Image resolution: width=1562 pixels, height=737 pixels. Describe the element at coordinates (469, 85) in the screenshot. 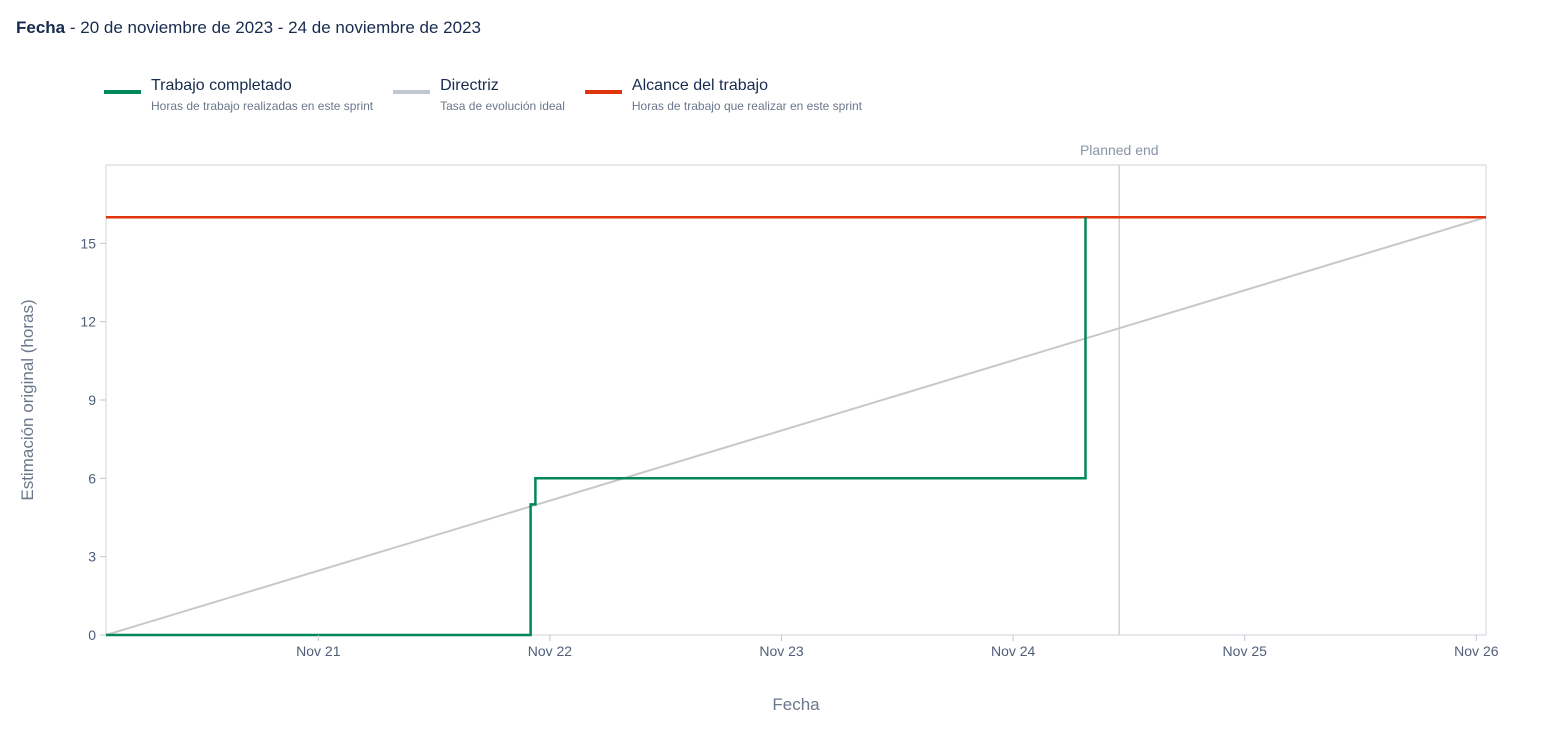

I see `legend-name: Directriz` at that location.